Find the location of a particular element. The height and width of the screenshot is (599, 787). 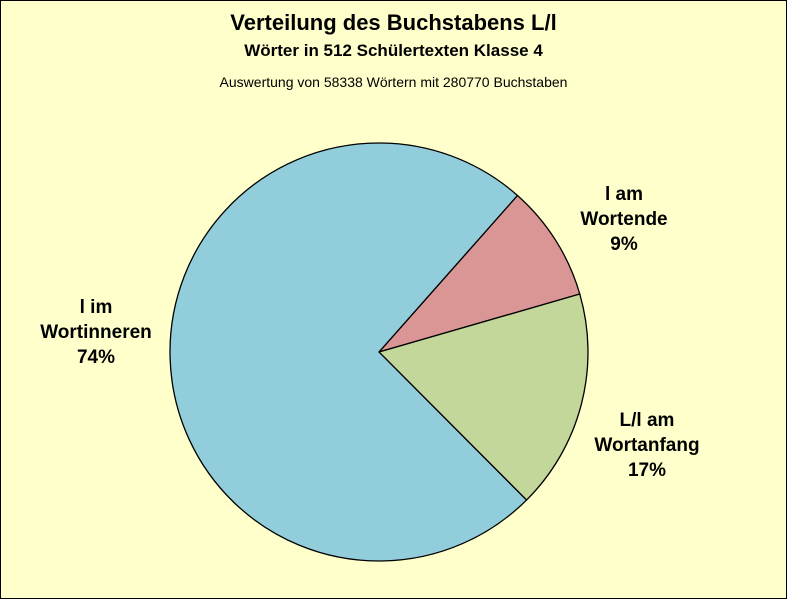

slice-wortende is located at coordinates (479, 274).